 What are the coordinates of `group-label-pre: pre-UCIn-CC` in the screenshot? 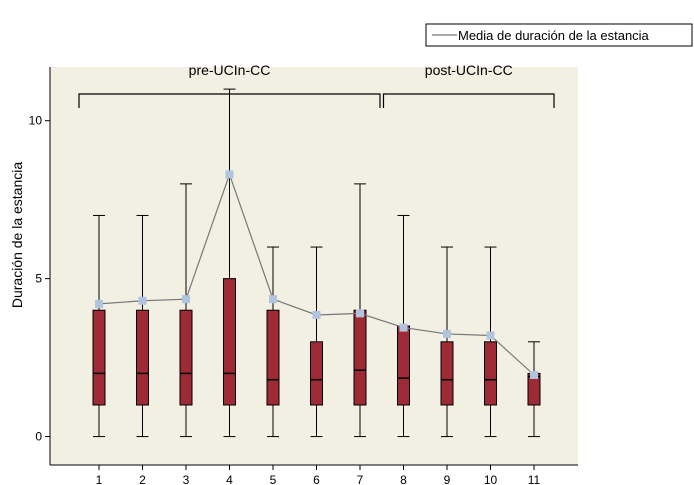 It's located at (230, 70).